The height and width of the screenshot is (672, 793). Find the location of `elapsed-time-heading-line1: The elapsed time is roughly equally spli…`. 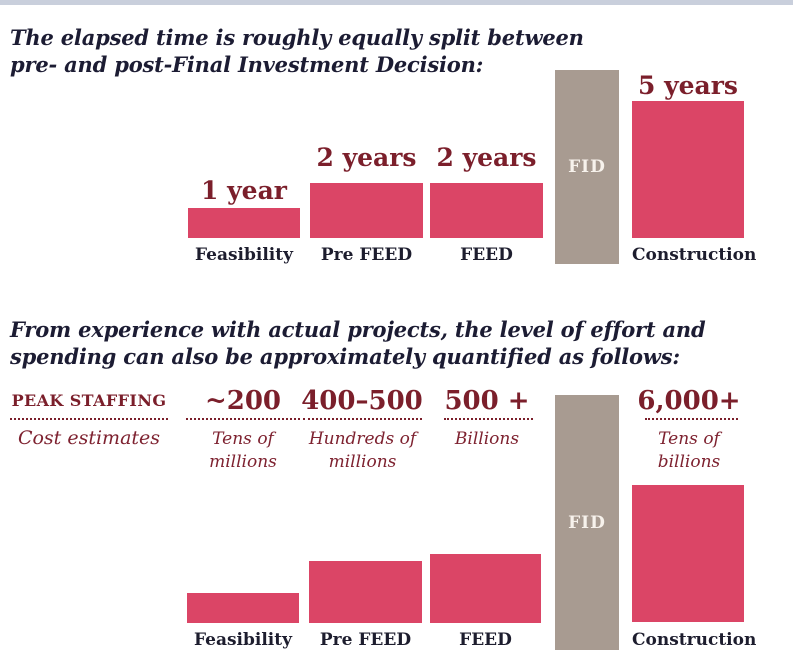

elapsed-time-heading-line1: The elapsed time is roughly equally spli… is located at coordinates (297, 37).